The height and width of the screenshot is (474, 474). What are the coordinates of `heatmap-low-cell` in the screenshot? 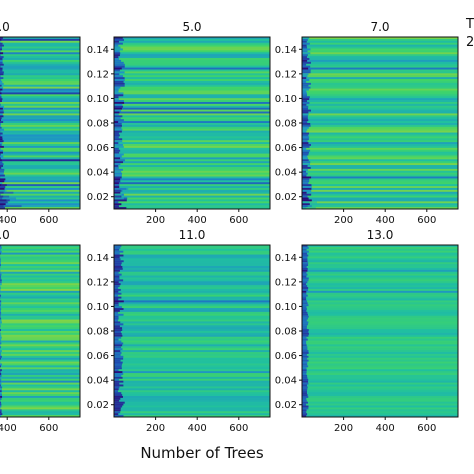 It's located at (1, 183).